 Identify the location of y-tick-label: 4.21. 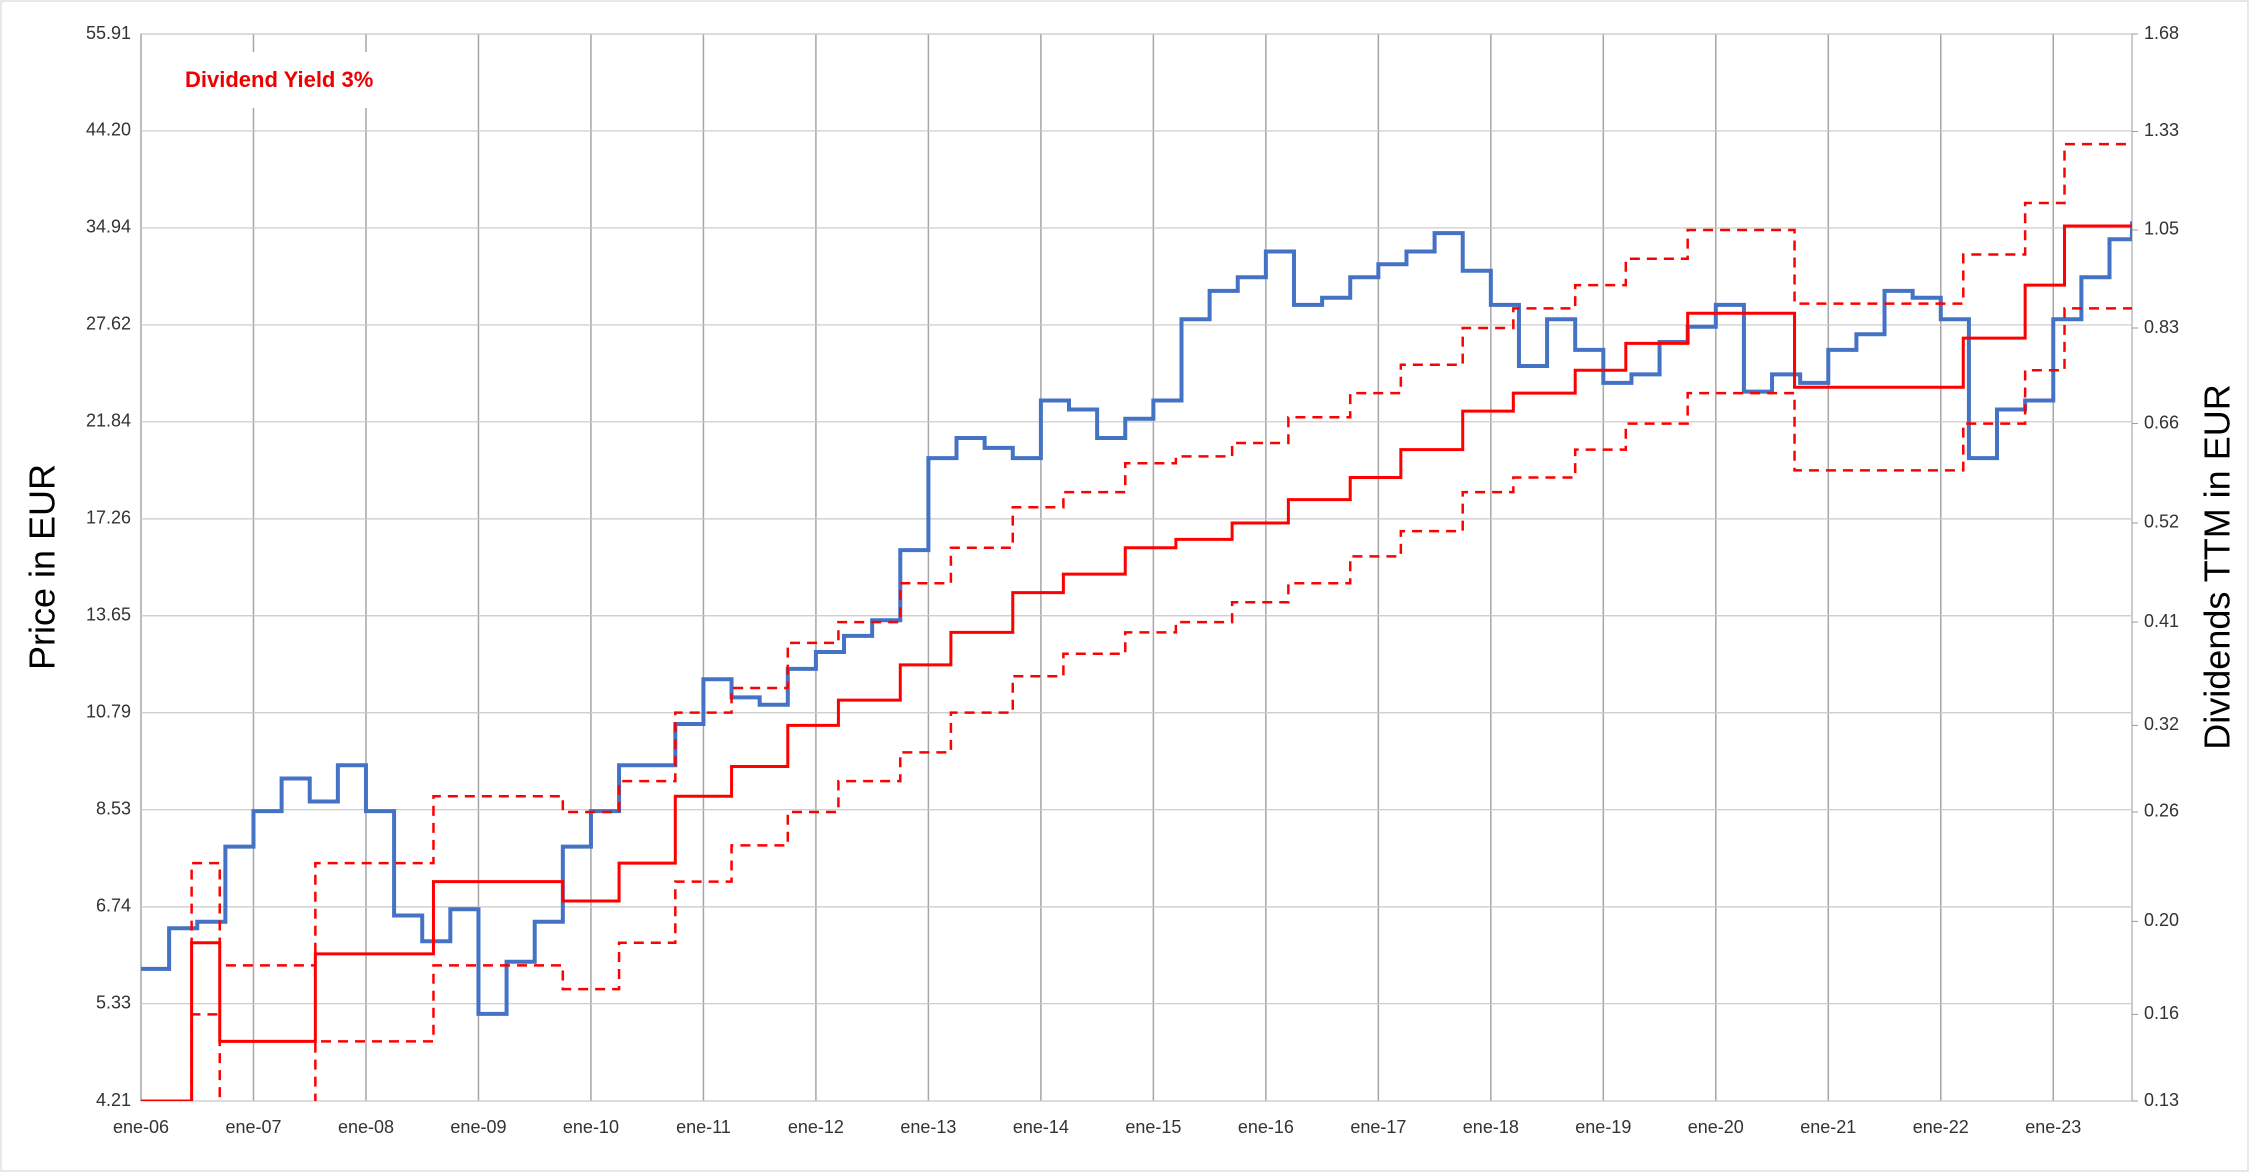
(113, 1100).